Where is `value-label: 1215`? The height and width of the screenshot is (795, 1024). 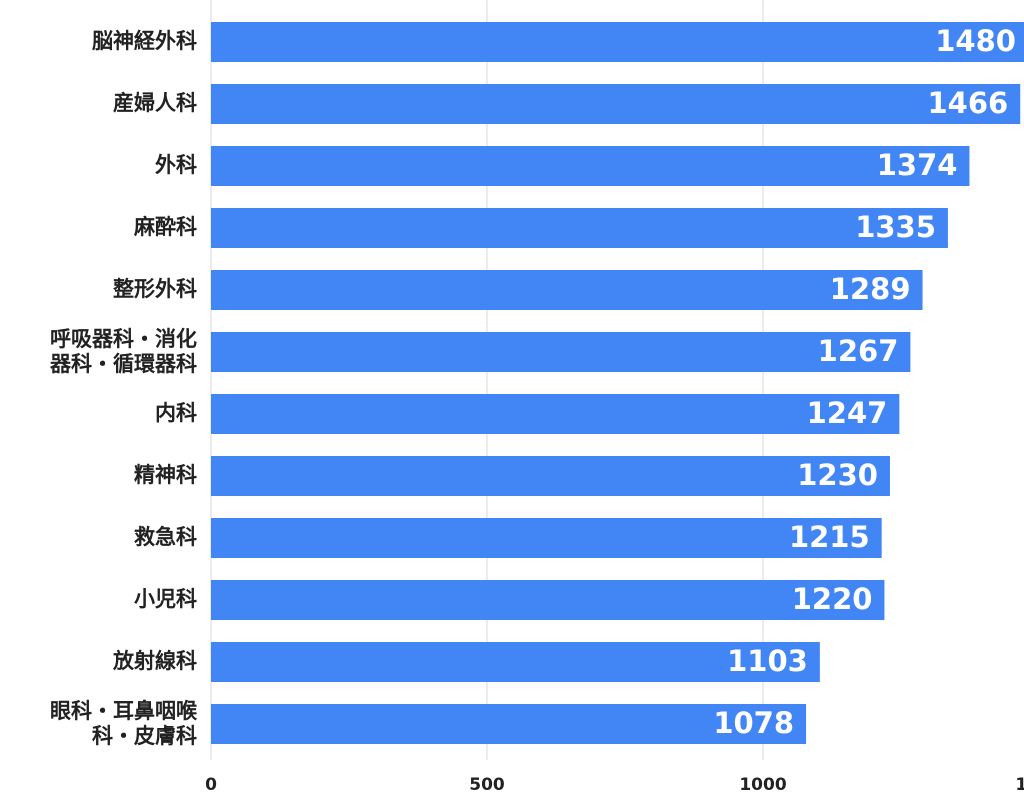
value-label: 1215 is located at coordinates (829, 537).